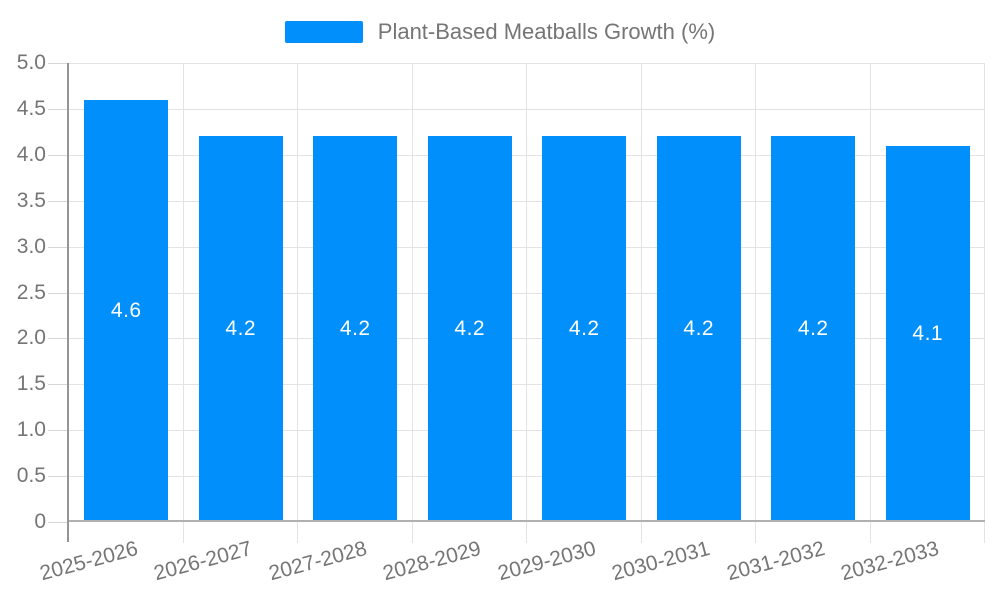 Image resolution: width=1000 pixels, height=600 pixels. I want to click on y-tick-label: 3.0, so click(31, 246).